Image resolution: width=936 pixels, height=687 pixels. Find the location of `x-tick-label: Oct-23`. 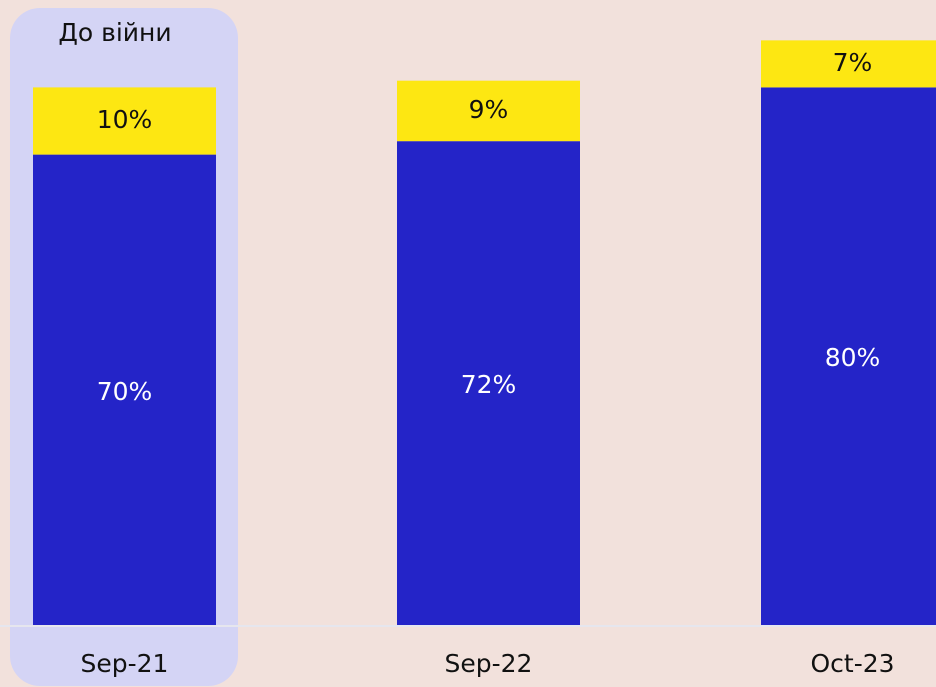

x-tick-label: Oct-23 is located at coordinates (852, 663).